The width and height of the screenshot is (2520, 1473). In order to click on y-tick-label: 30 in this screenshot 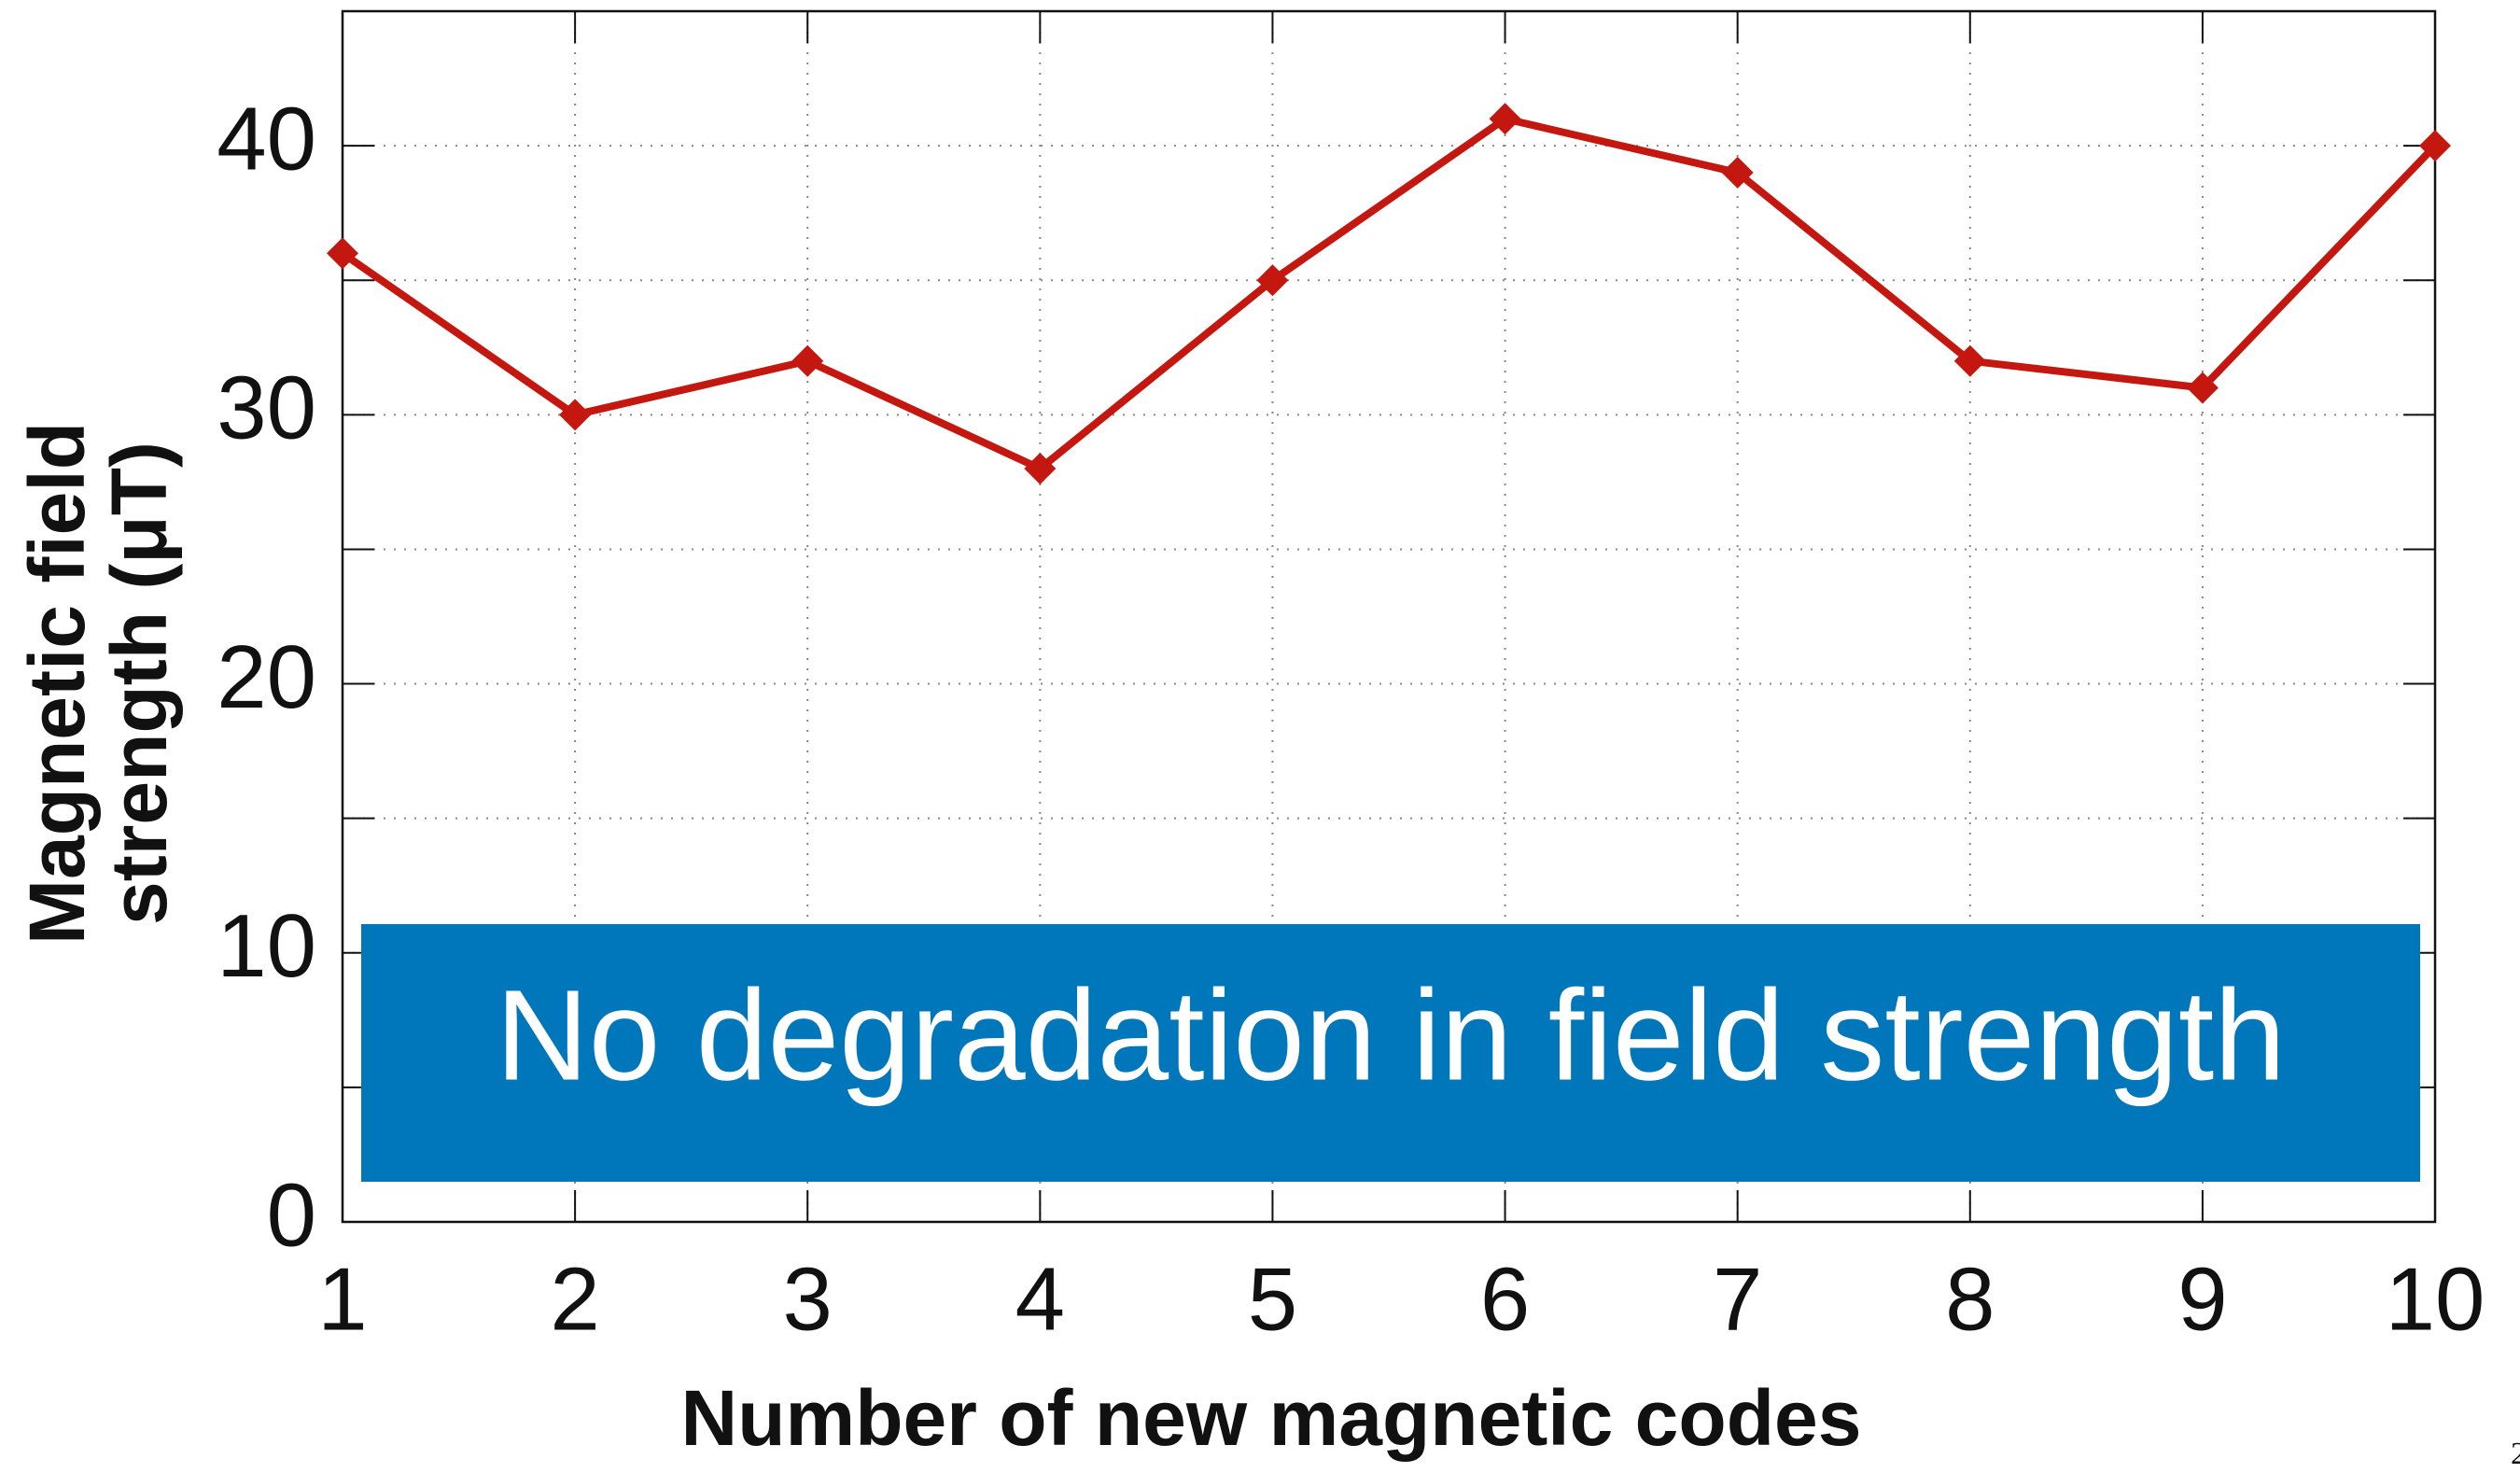, I will do `click(266, 408)`.